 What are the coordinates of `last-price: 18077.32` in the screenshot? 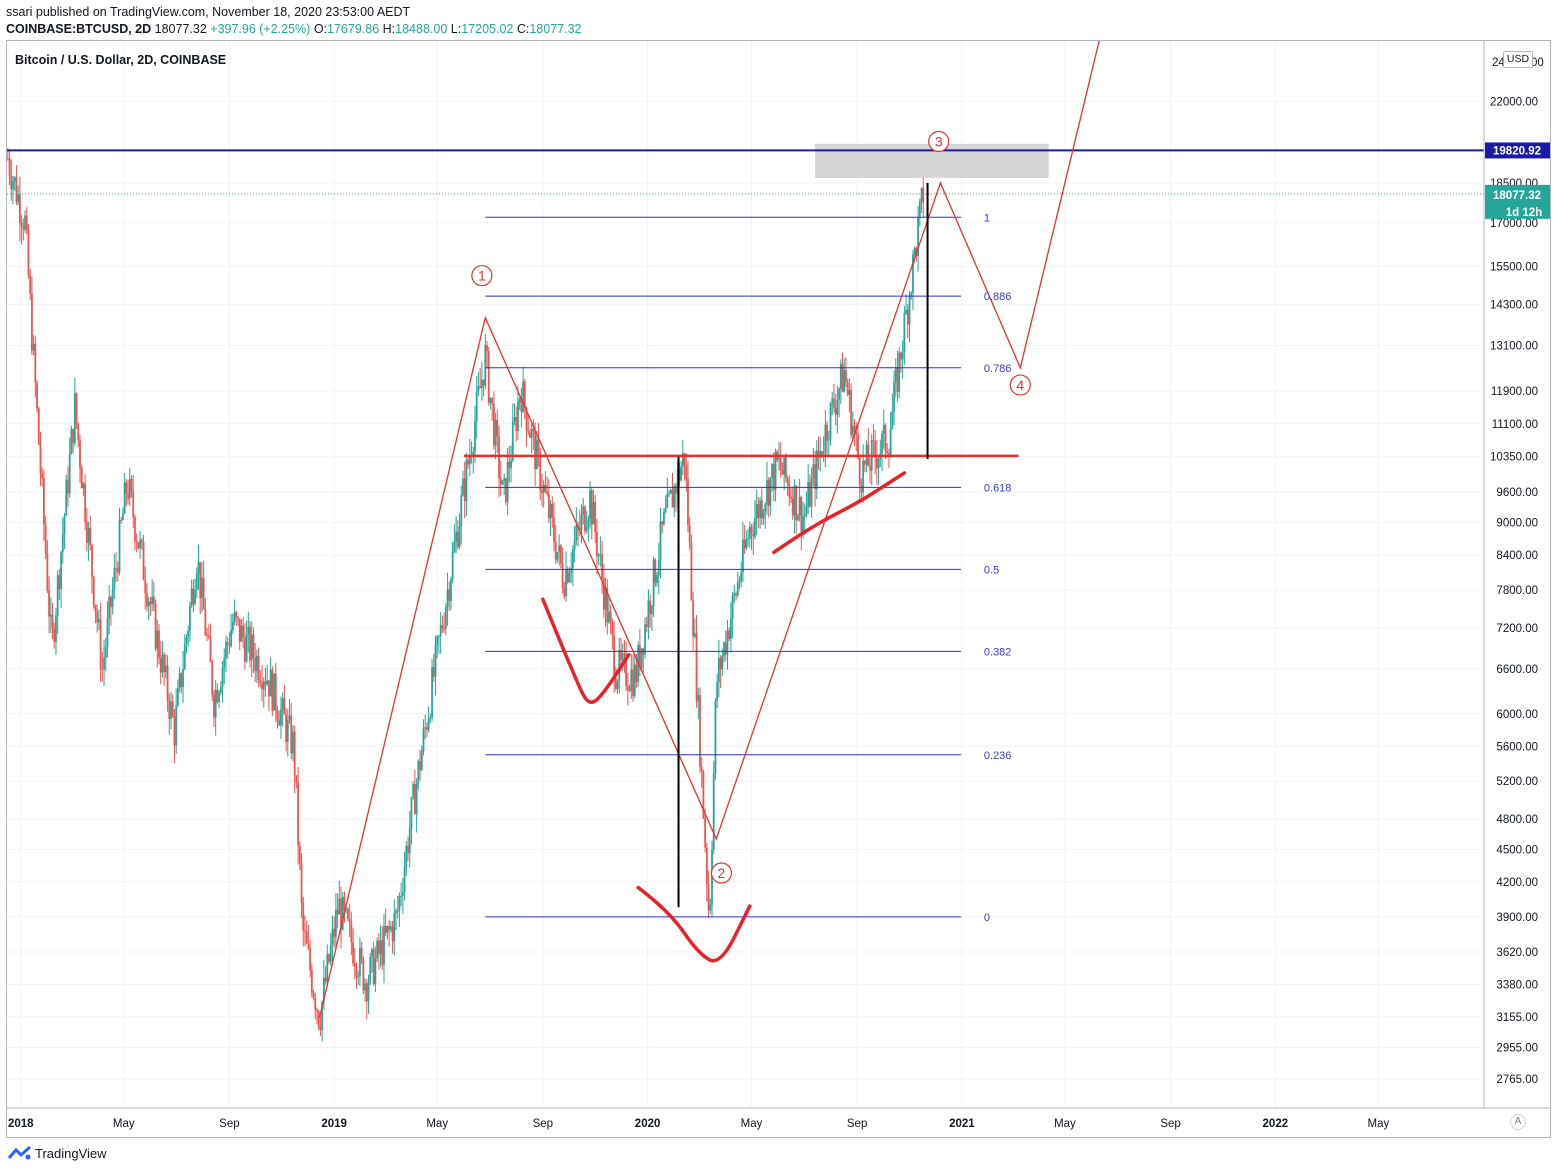 It's located at (180, 29).